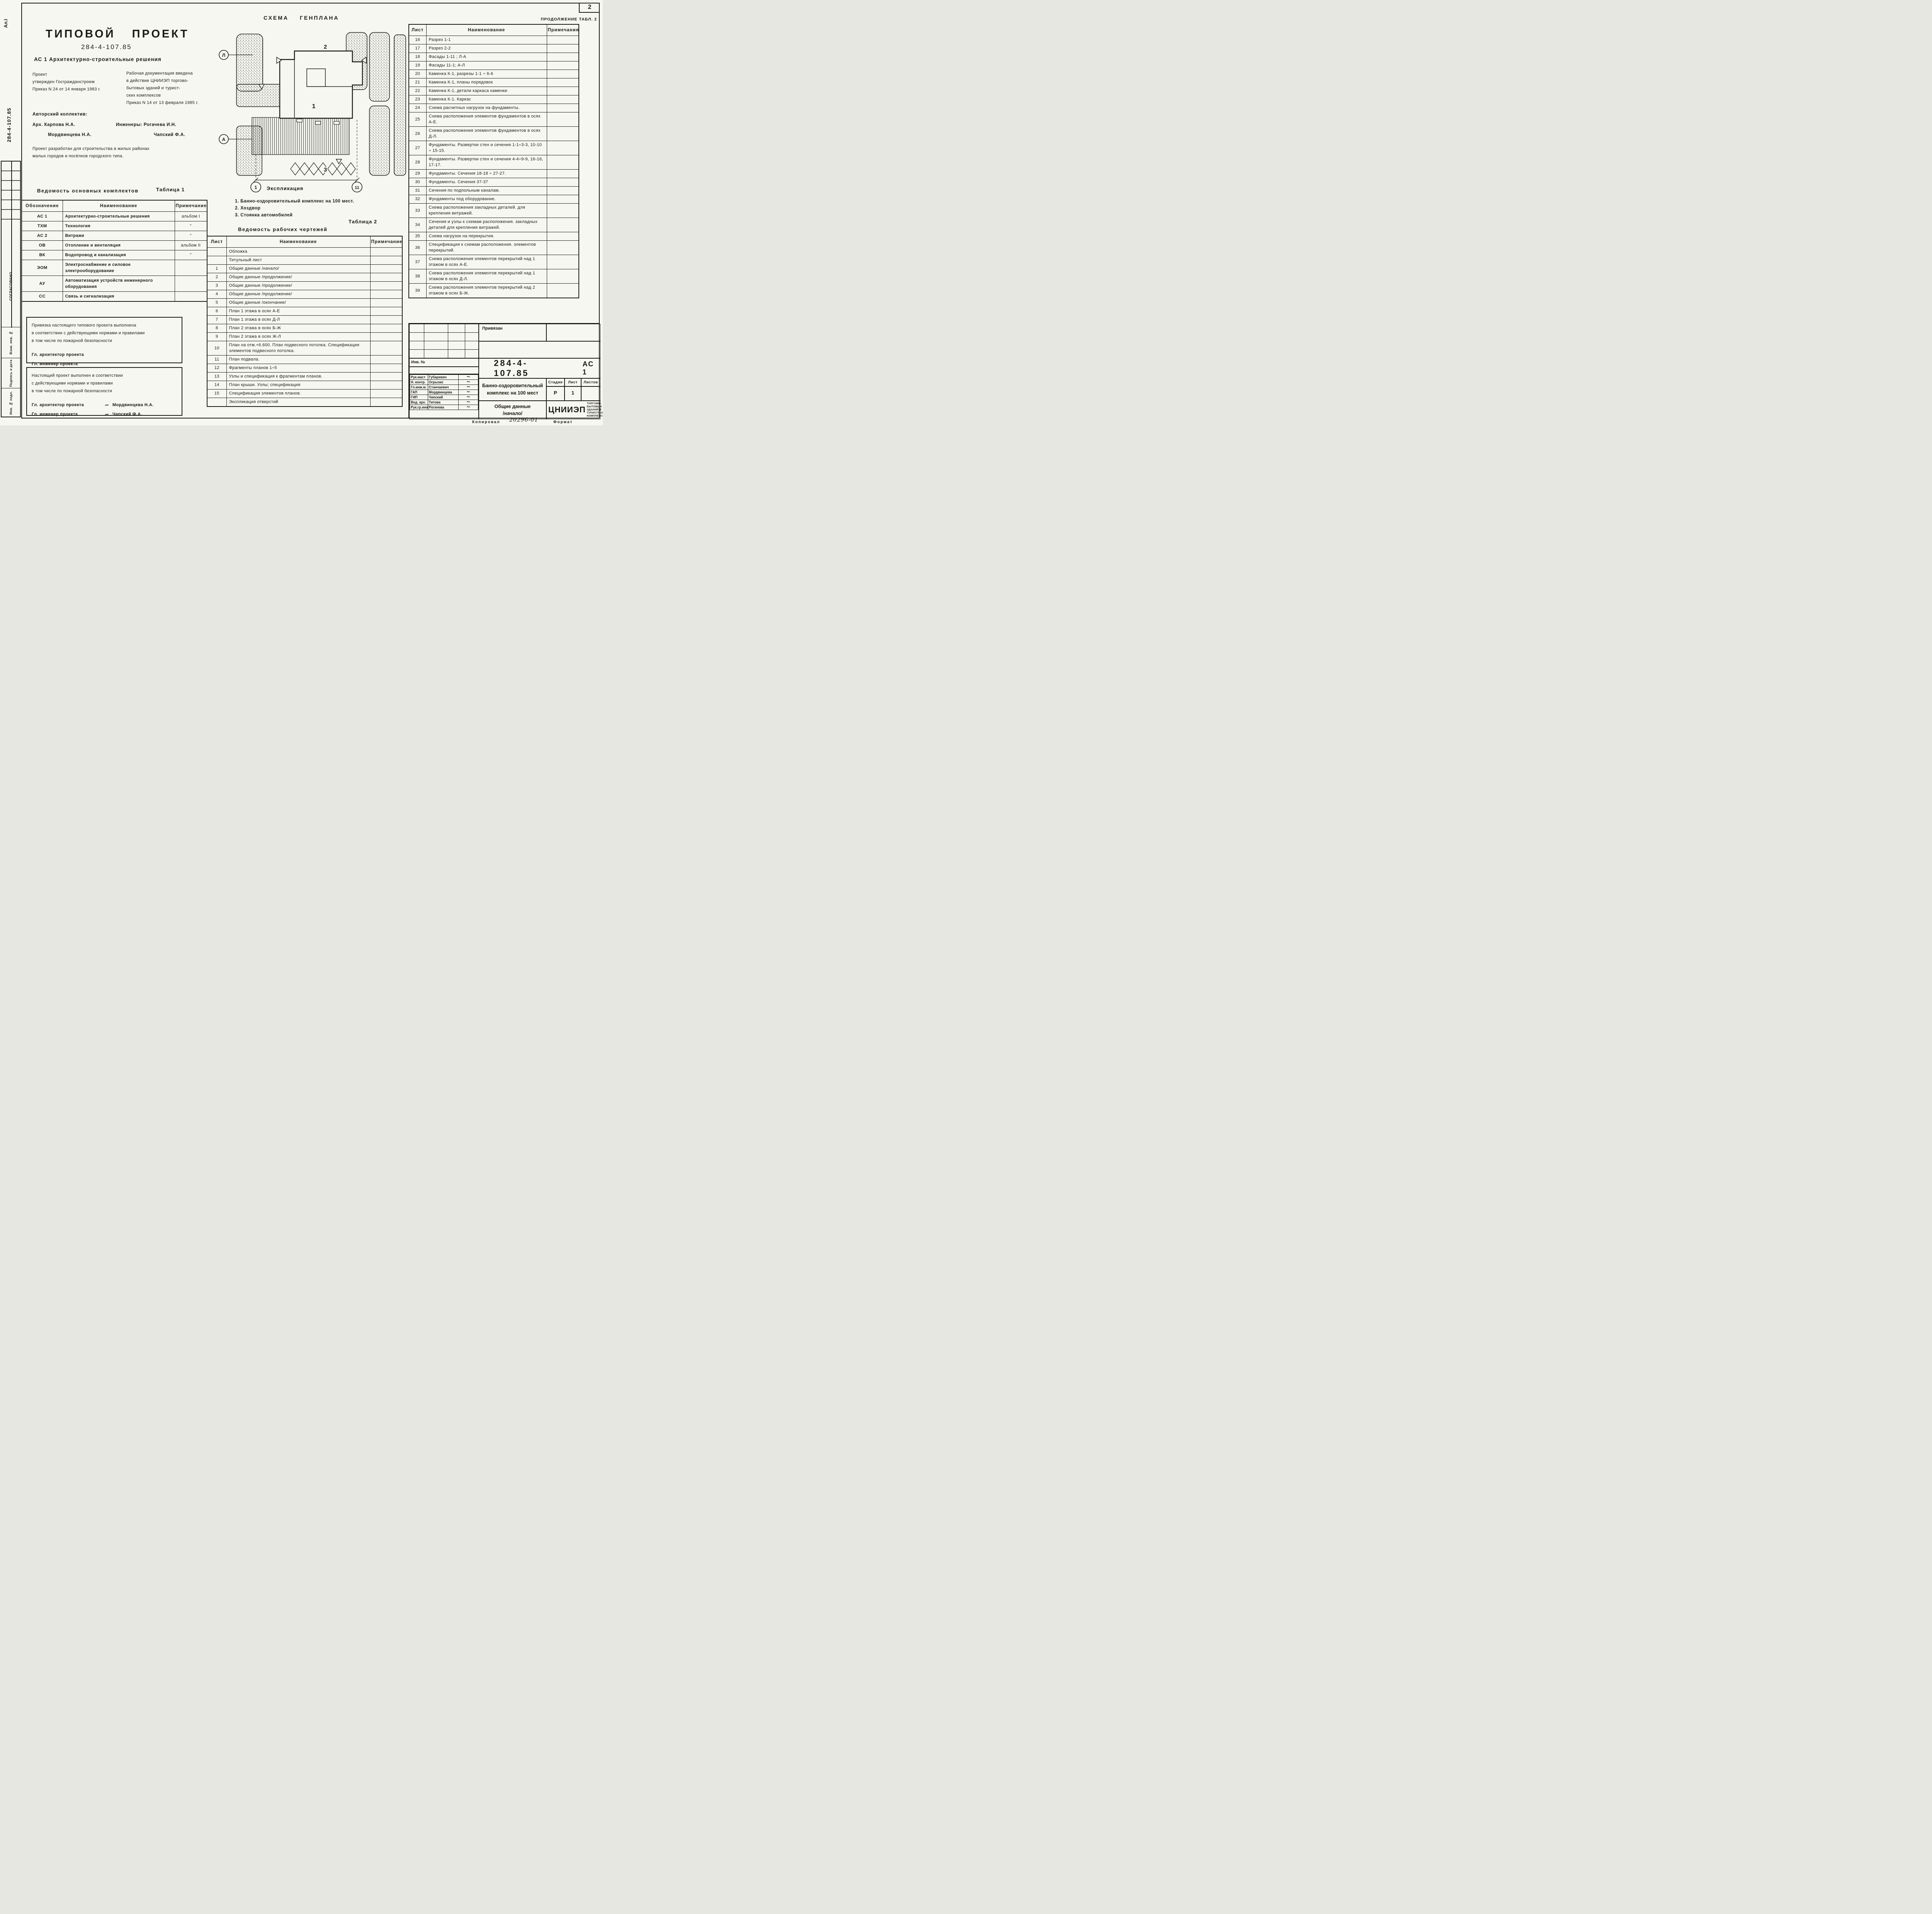 The height and width of the screenshot is (1914, 1932). I want to click on list-item: Гл. инженер проекта ~ Чапский Ф.А., so click(104, 414).